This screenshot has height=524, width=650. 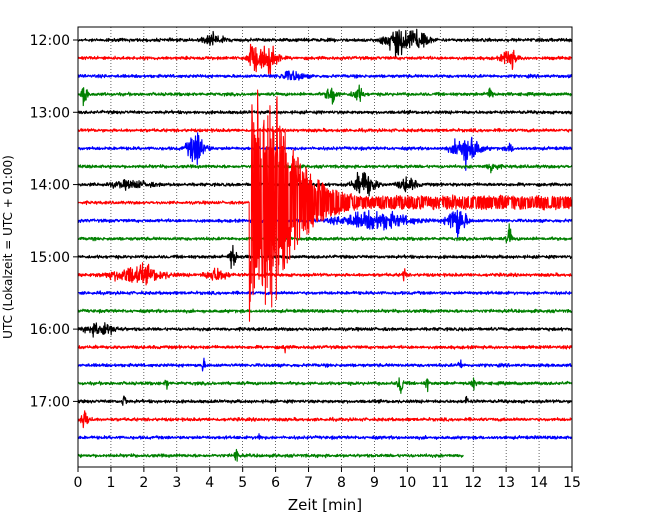 I want to click on x-tick-label: 15, so click(x=572, y=483).